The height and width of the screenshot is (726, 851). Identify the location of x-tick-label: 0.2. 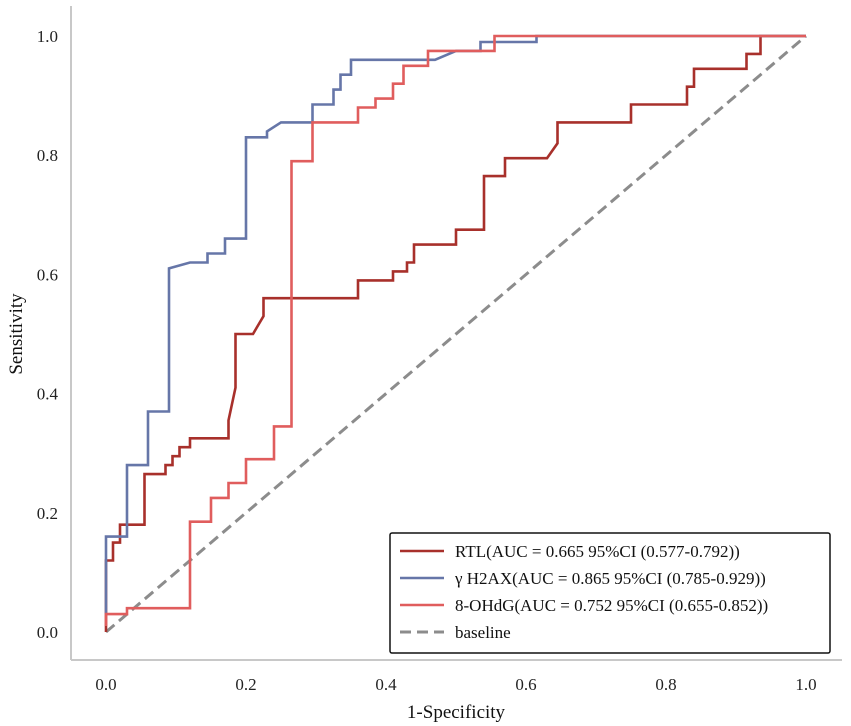
(245, 684).